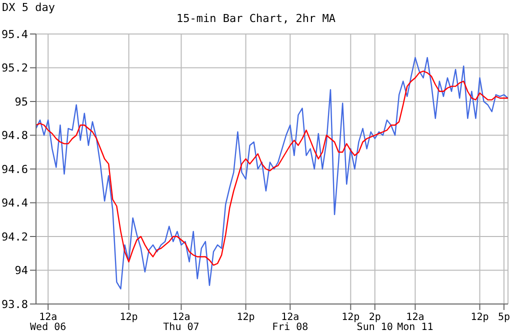 The width and height of the screenshot is (512, 335). I want to click on y-tick-label: 94.2, so click(15, 237).